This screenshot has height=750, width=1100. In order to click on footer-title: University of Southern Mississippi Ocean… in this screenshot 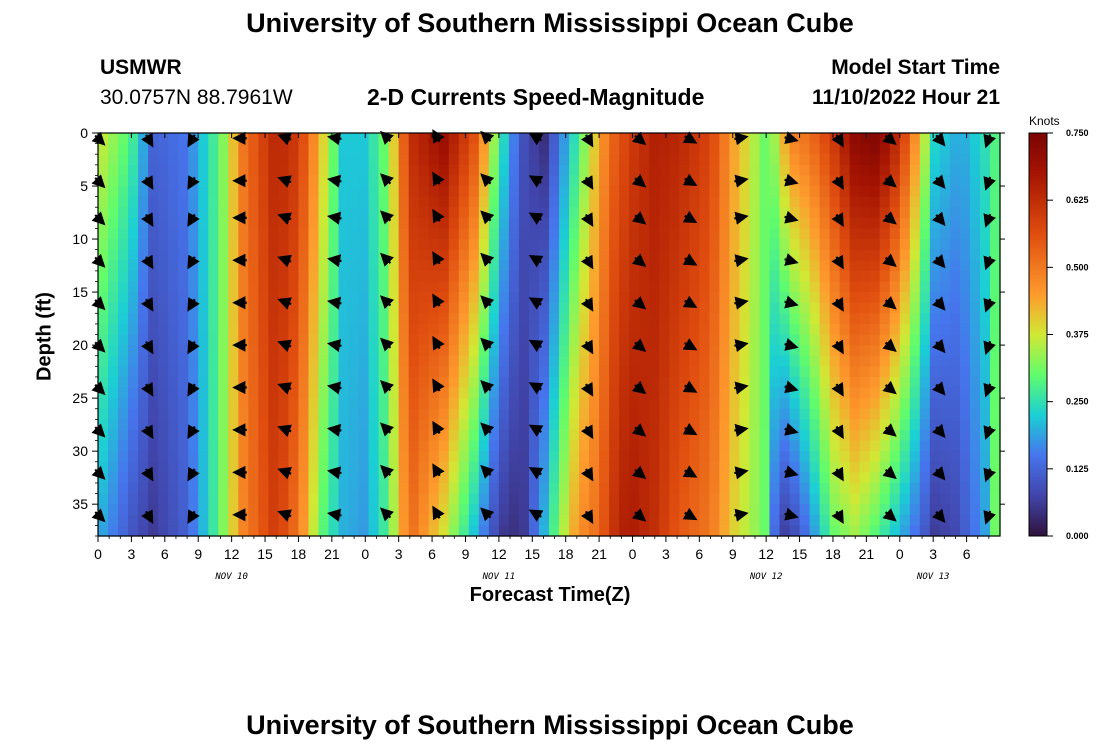, I will do `click(550, 725)`.